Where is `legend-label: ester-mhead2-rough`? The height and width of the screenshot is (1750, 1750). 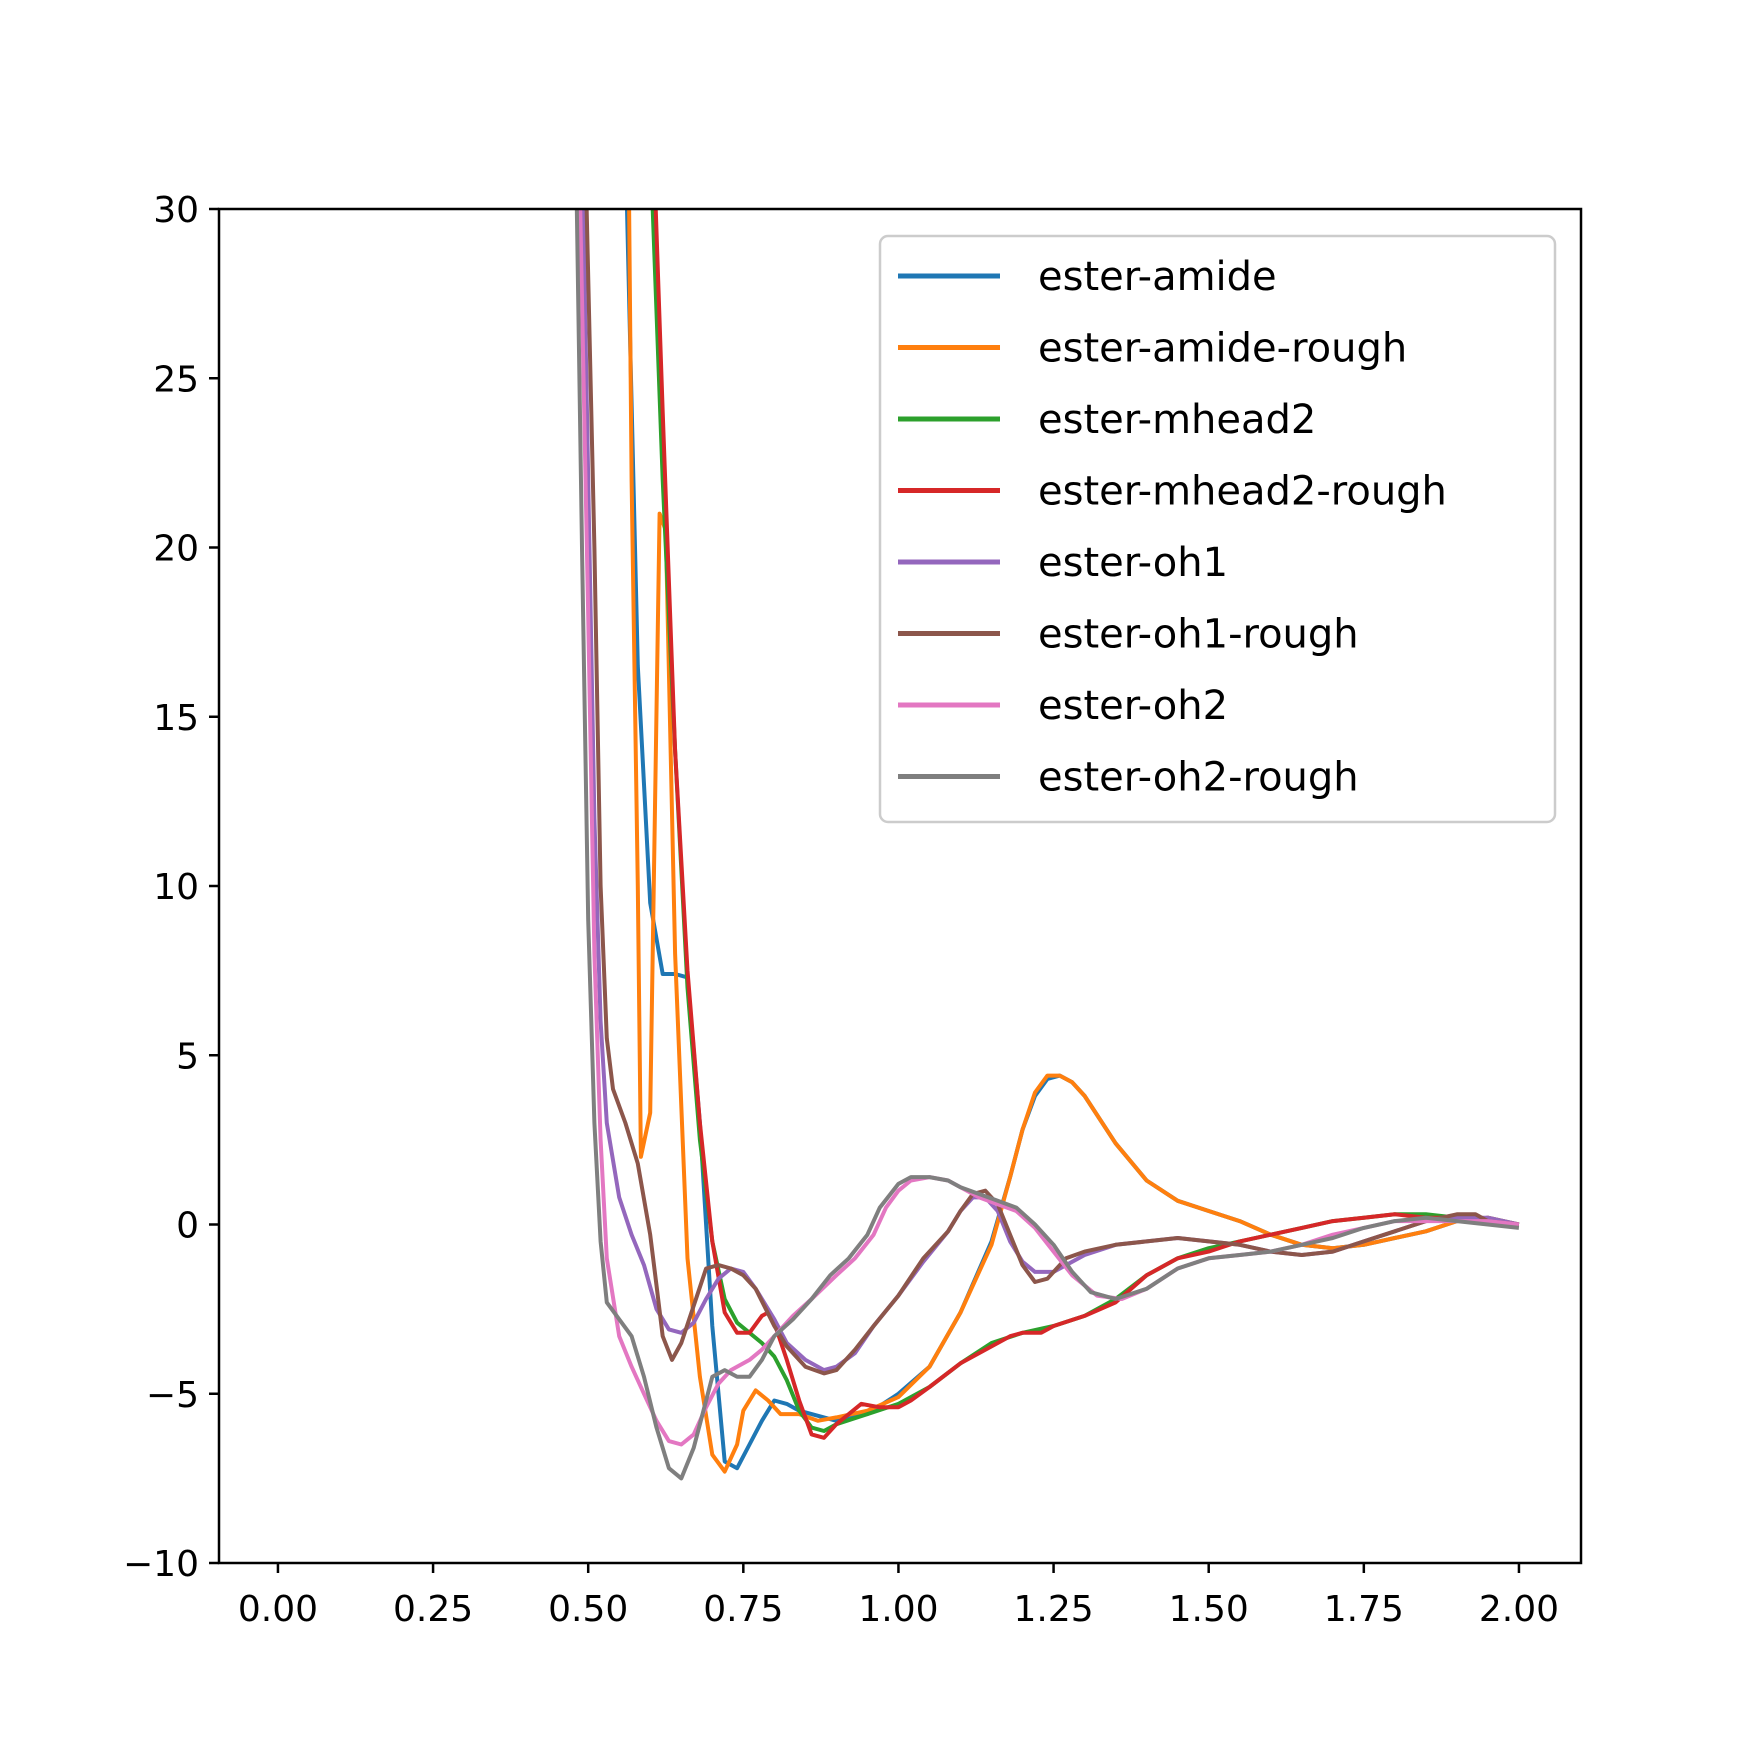
legend-label: ester-mhead2-rough is located at coordinates (1242, 492).